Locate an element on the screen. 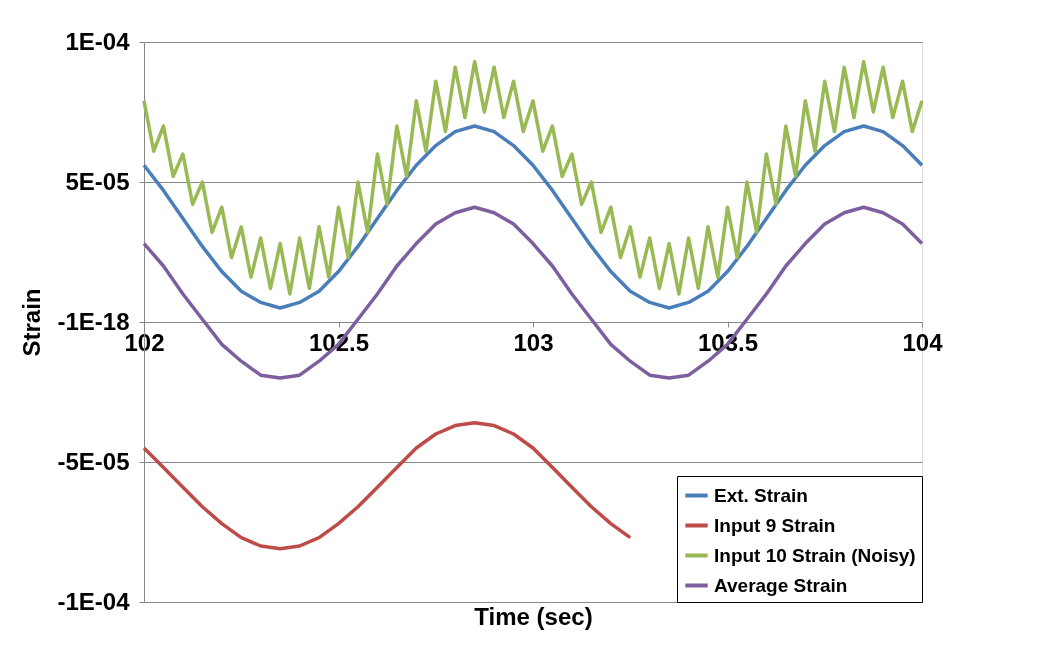  line-series is located at coordinates (387, 486).